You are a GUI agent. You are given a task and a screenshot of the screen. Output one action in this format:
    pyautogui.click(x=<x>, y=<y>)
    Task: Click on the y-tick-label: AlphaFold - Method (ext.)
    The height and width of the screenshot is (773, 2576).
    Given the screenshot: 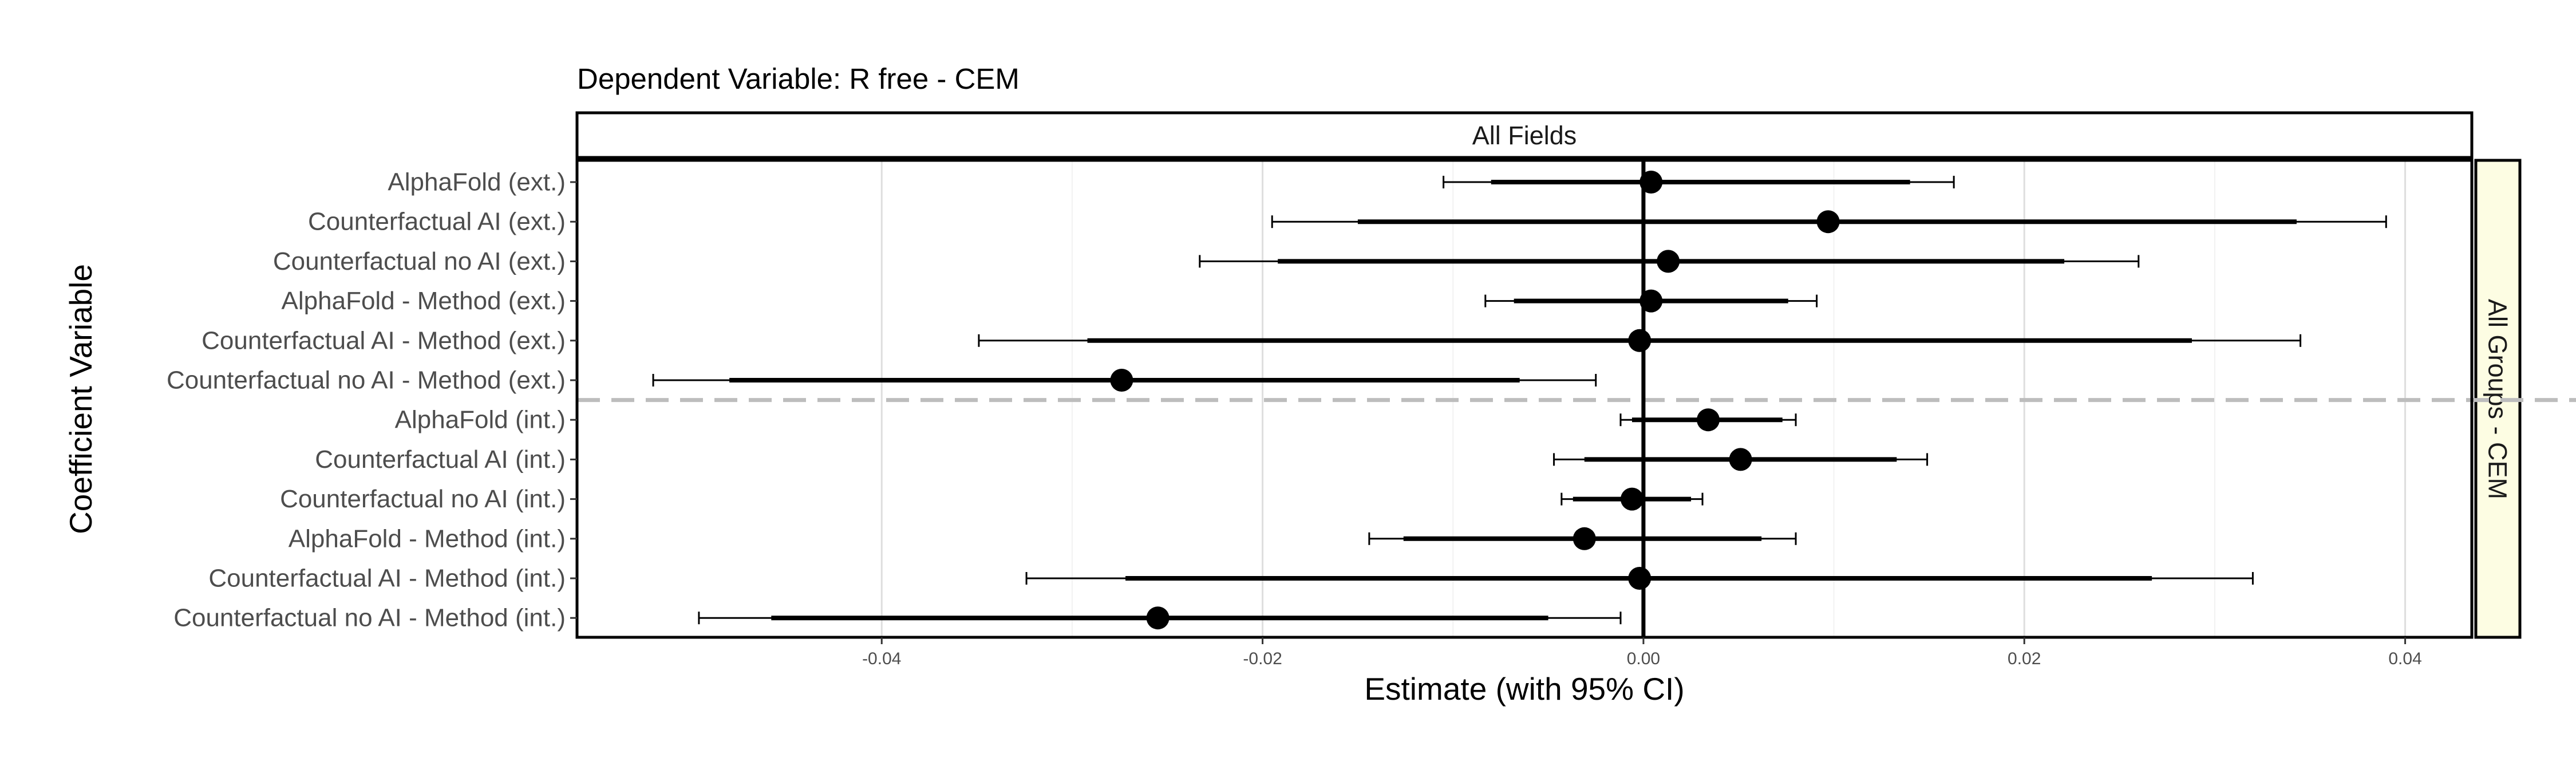 What is the action you would take?
    pyautogui.click(x=424, y=301)
    